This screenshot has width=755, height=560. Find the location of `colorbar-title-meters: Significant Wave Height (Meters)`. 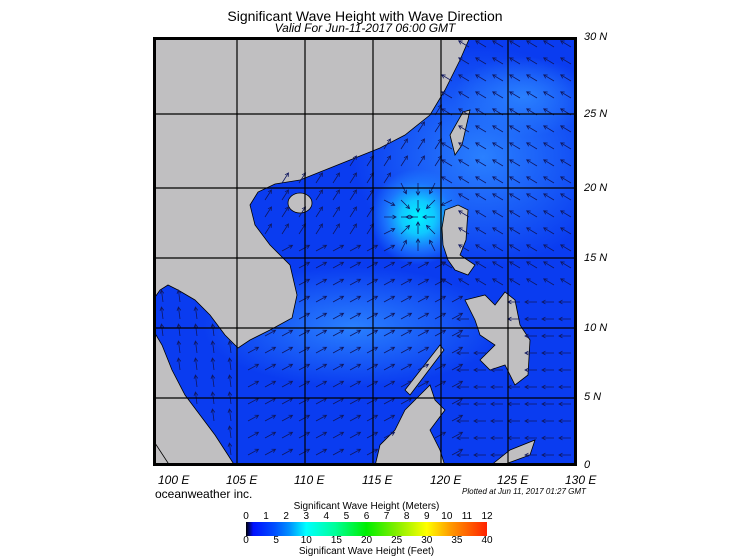

colorbar-title-meters: Significant Wave Height (Meters) is located at coordinates (366, 506).